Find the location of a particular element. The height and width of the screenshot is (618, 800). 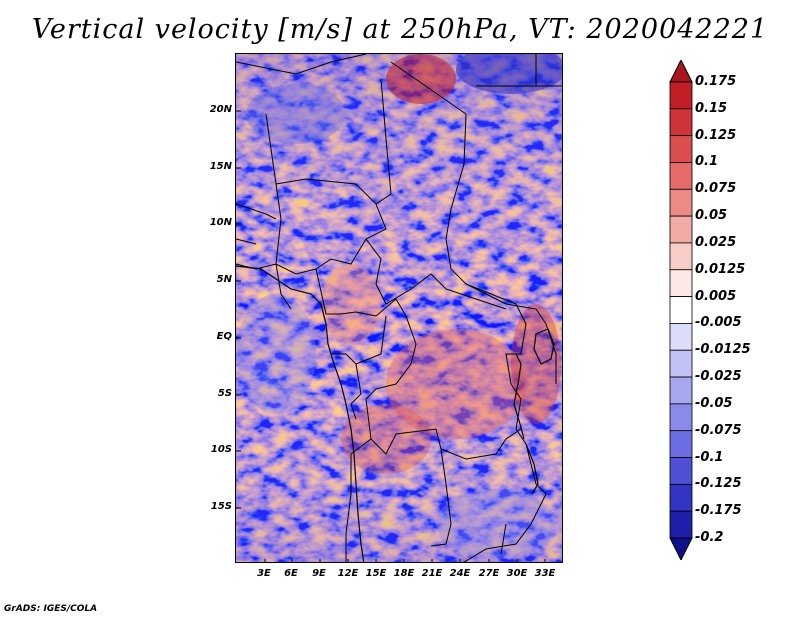

colorbar is located at coordinates (681, 310).